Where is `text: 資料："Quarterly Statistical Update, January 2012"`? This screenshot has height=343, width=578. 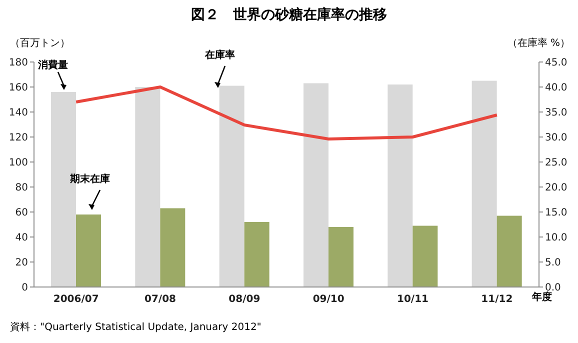 text: 資料："Quarterly Statistical Update, January 2012" is located at coordinates (136, 327).